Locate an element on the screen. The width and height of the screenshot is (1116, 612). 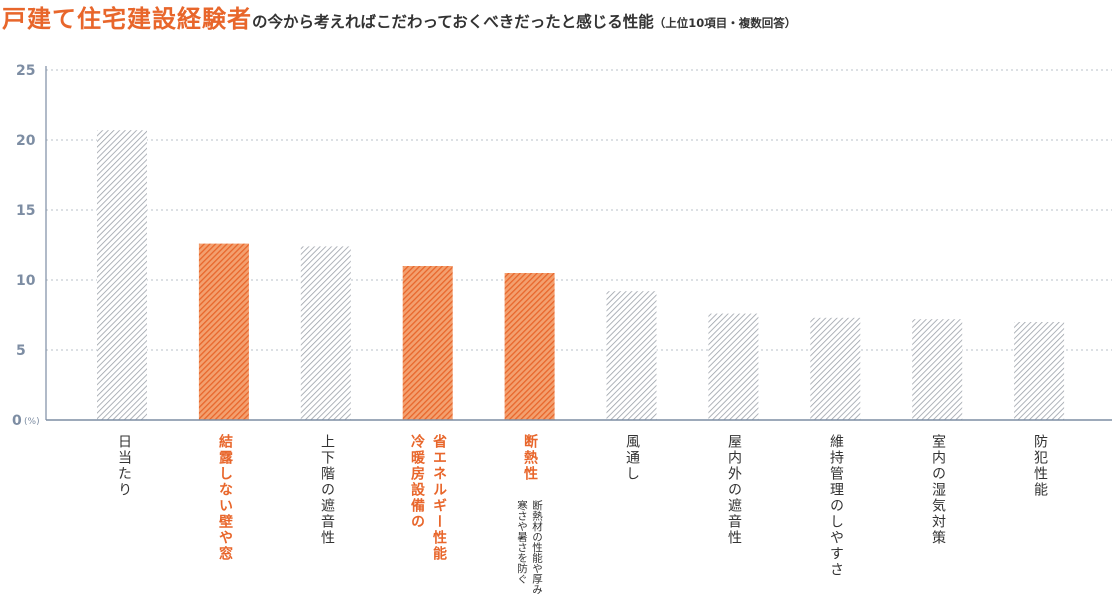
y-tick-label-20: 20 is located at coordinates (26, 141).